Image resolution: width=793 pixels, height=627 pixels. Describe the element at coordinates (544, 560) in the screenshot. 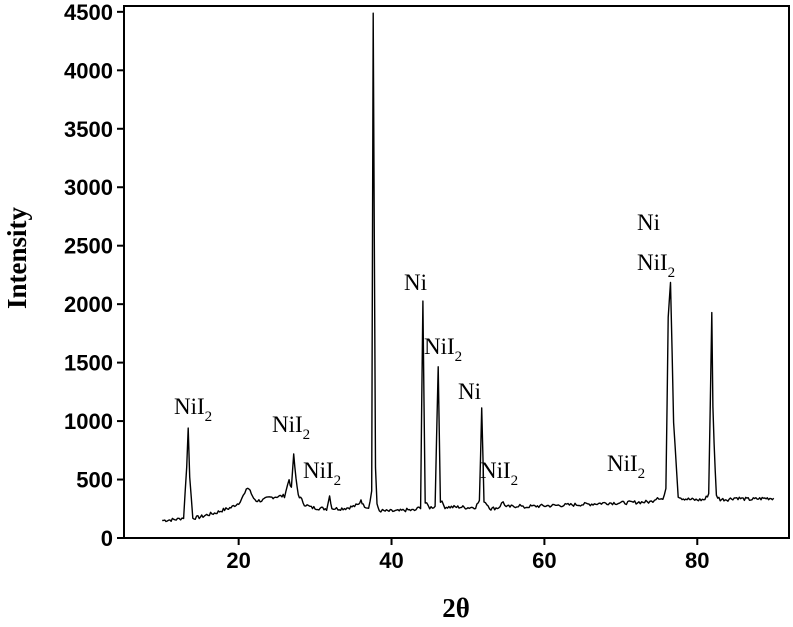

I see `x-tick-label: 60` at that location.